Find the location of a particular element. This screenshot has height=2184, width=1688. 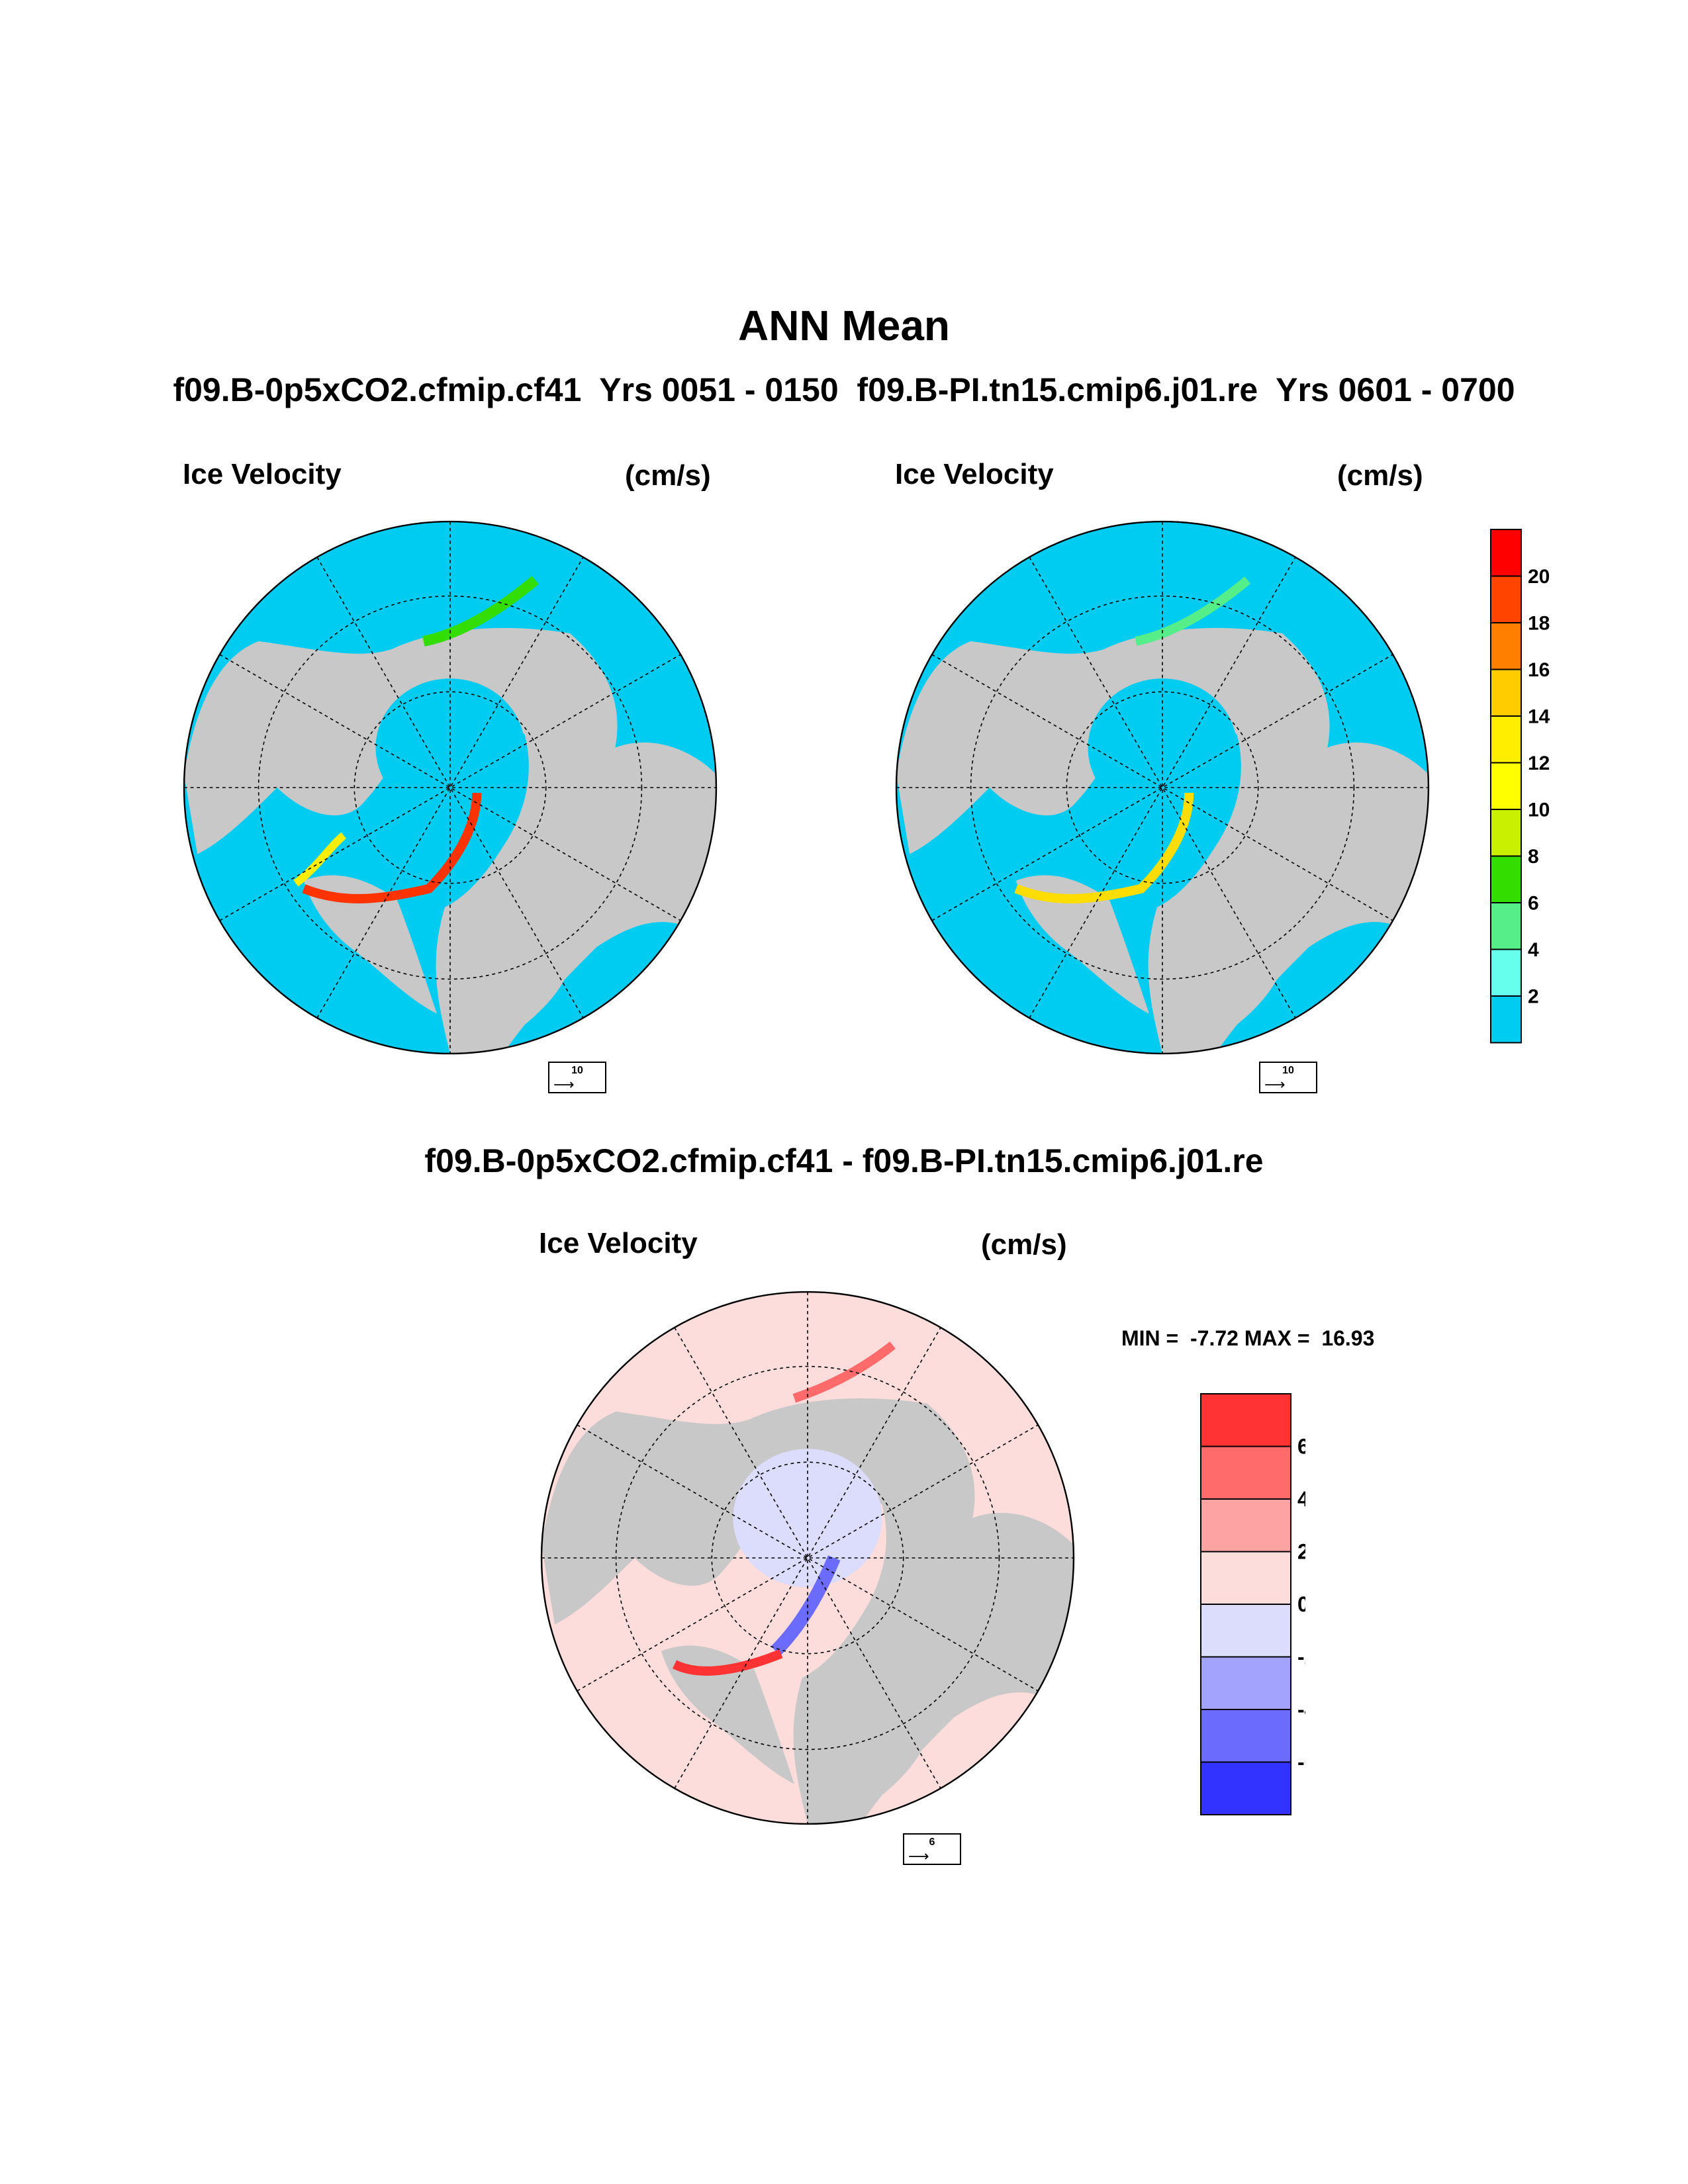

panel1-polar-map is located at coordinates (450, 788).